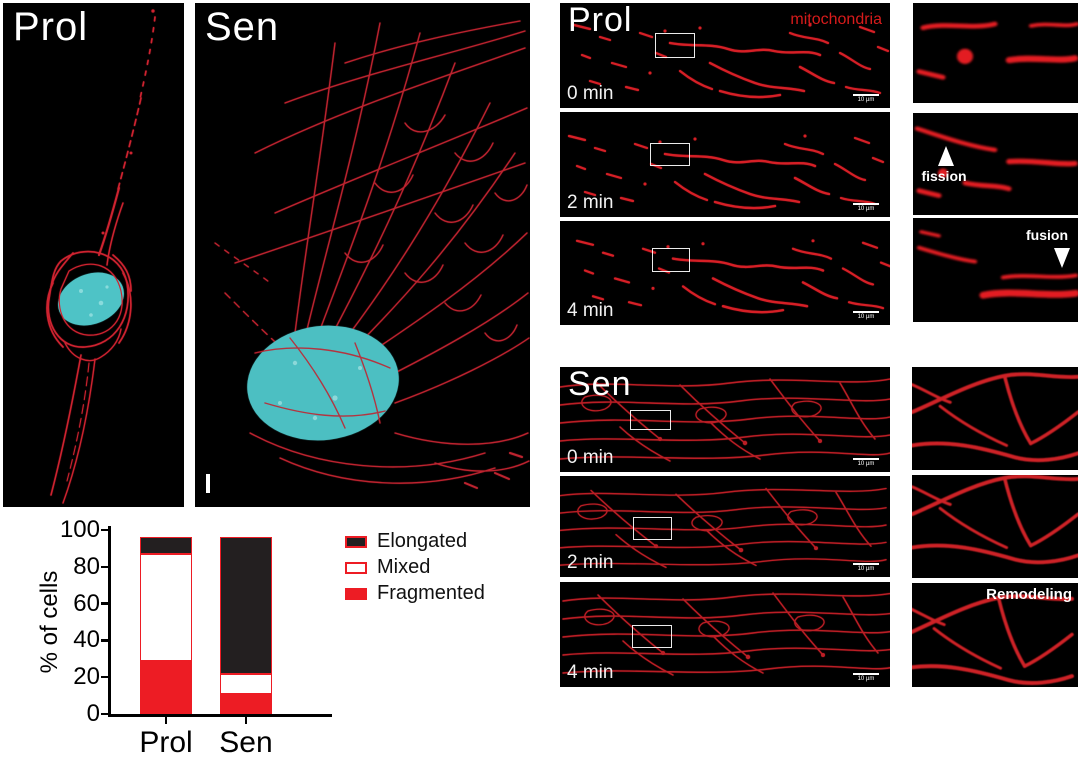  I want to click on y-axis-tick-label: 0, so click(93, 713).